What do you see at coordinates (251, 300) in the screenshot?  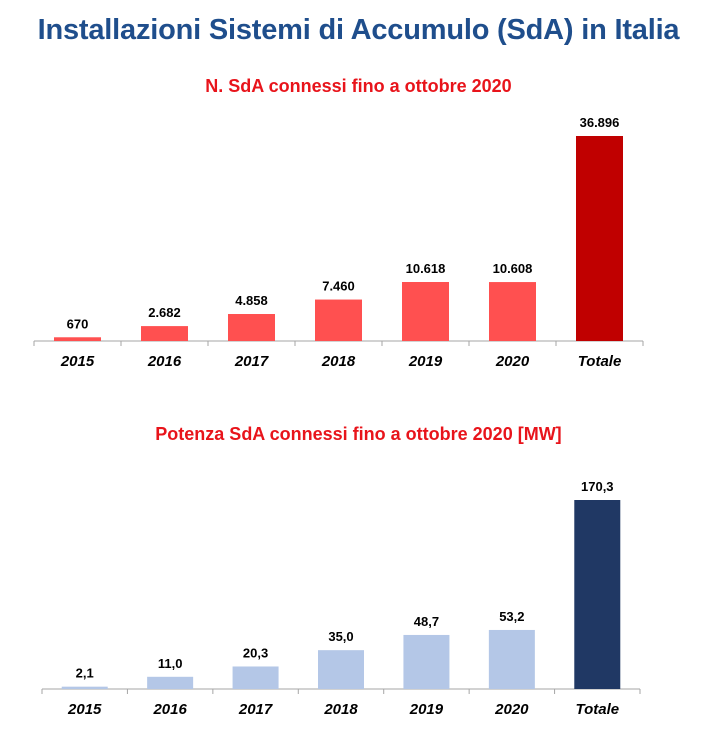 I see `data-label-2017: 4.858` at bounding box center [251, 300].